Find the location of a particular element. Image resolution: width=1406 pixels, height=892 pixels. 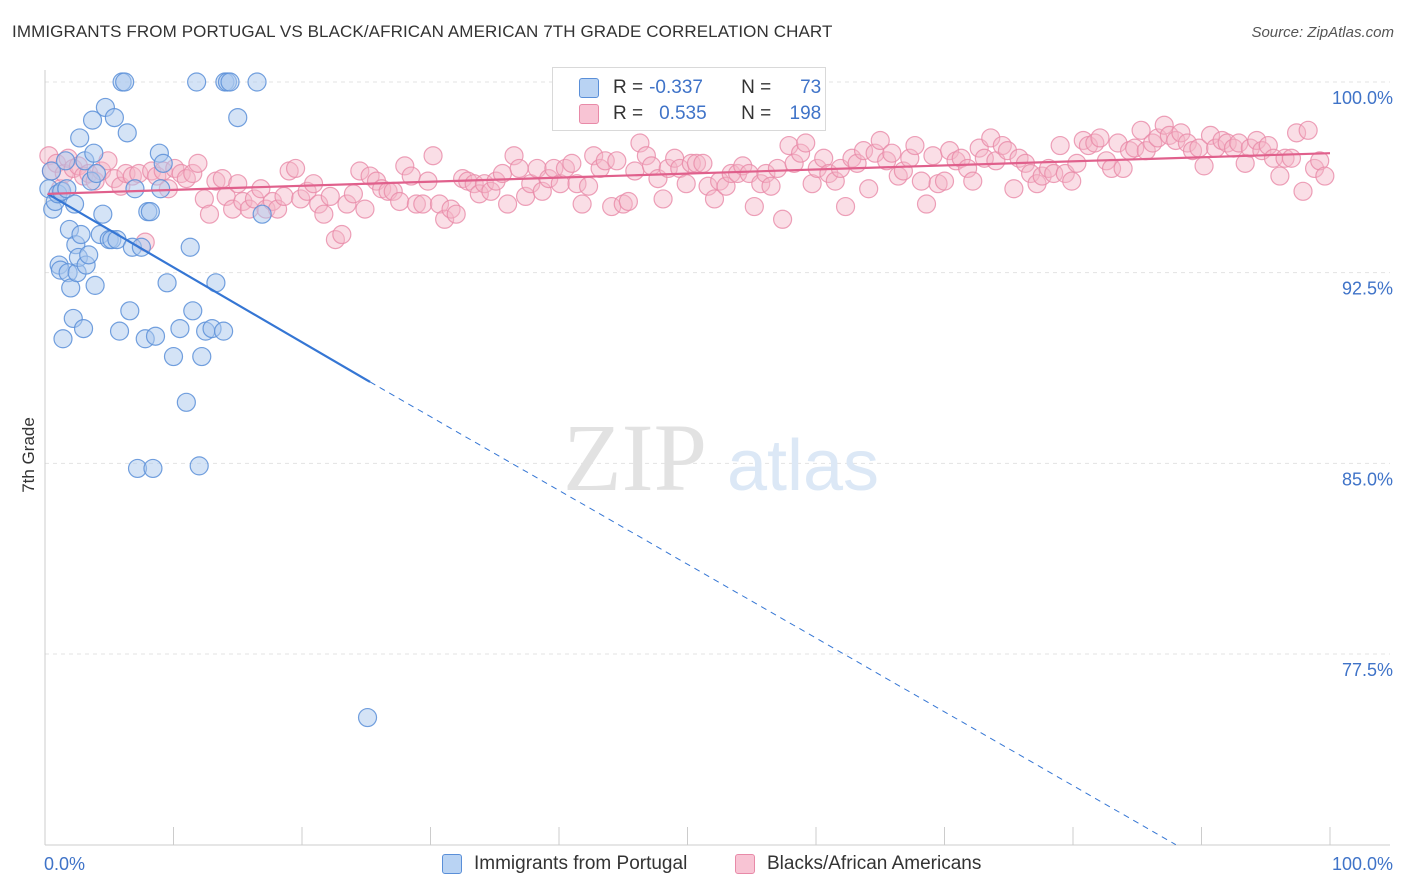

source-credit: Source: ZipAtlas.com is located at coordinates (1322, 32).